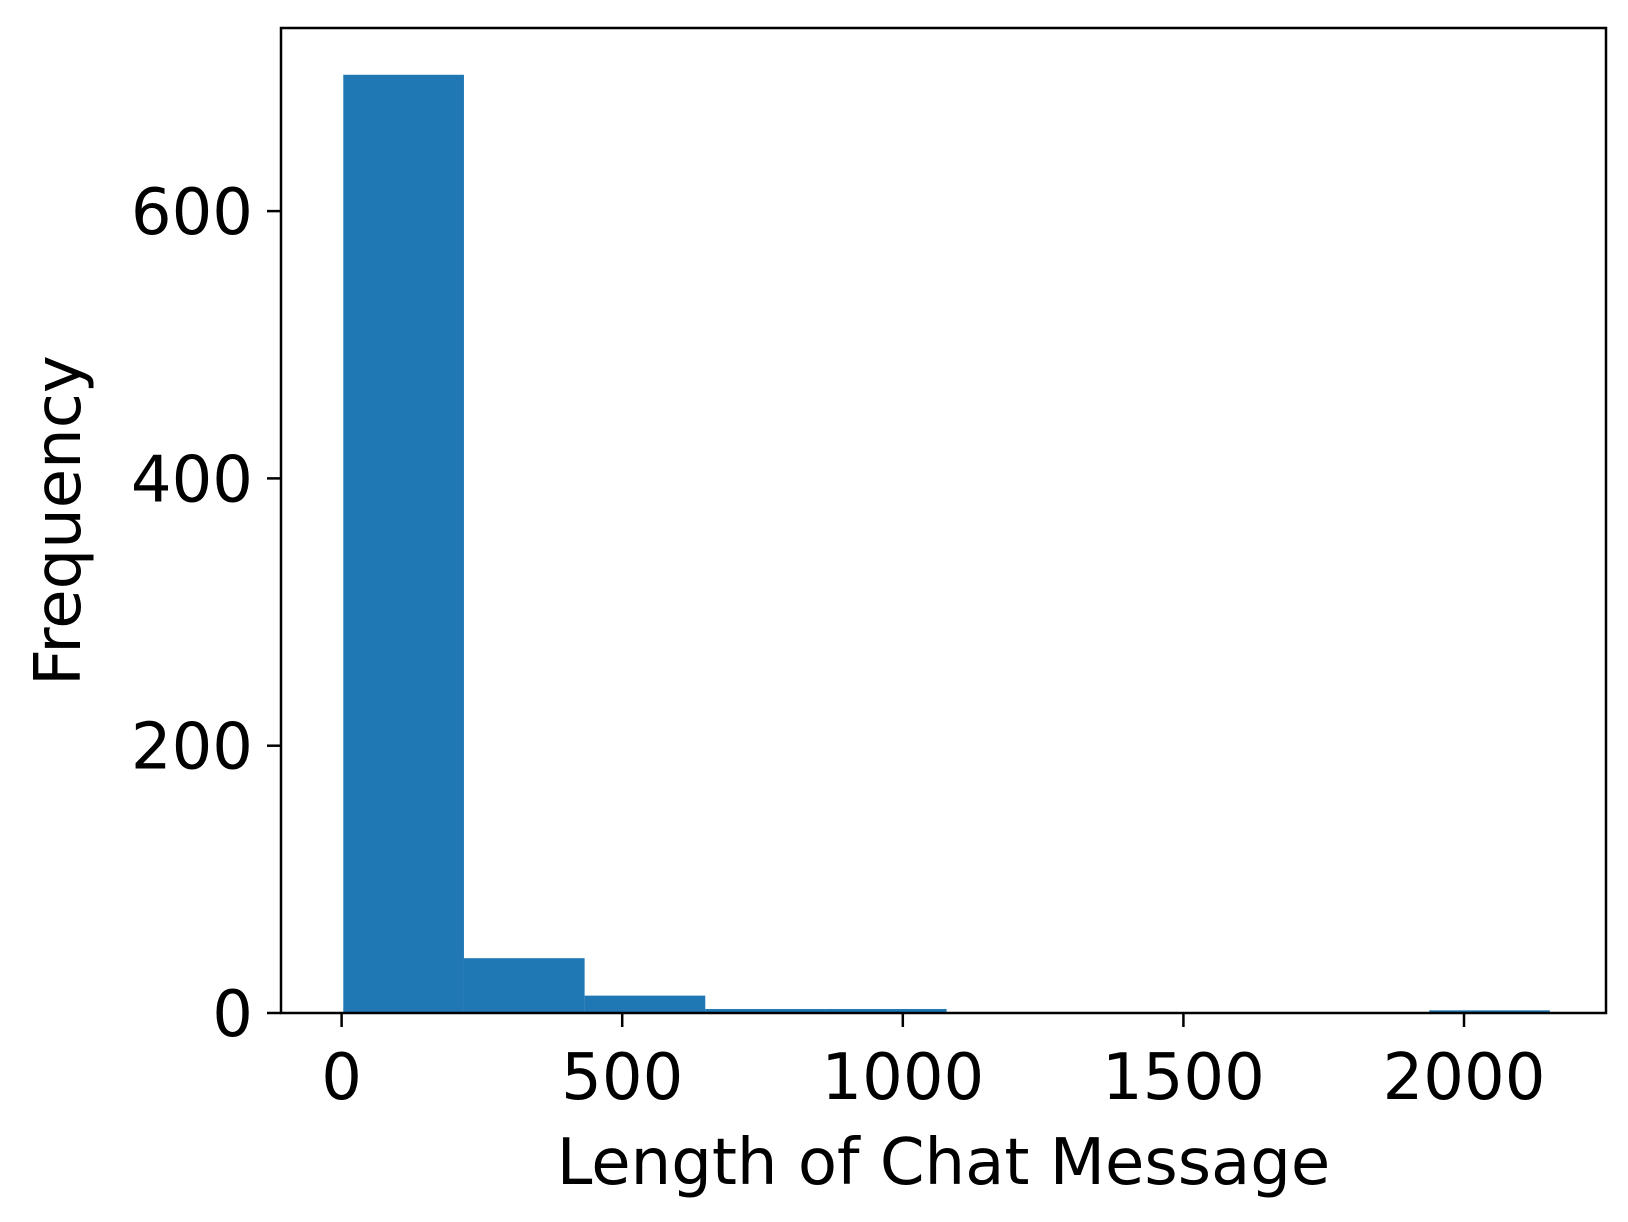 This screenshot has height=1222, width=1628. Describe the element at coordinates (59, 520) in the screenshot. I see `y-axis-title: Frequency` at that location.